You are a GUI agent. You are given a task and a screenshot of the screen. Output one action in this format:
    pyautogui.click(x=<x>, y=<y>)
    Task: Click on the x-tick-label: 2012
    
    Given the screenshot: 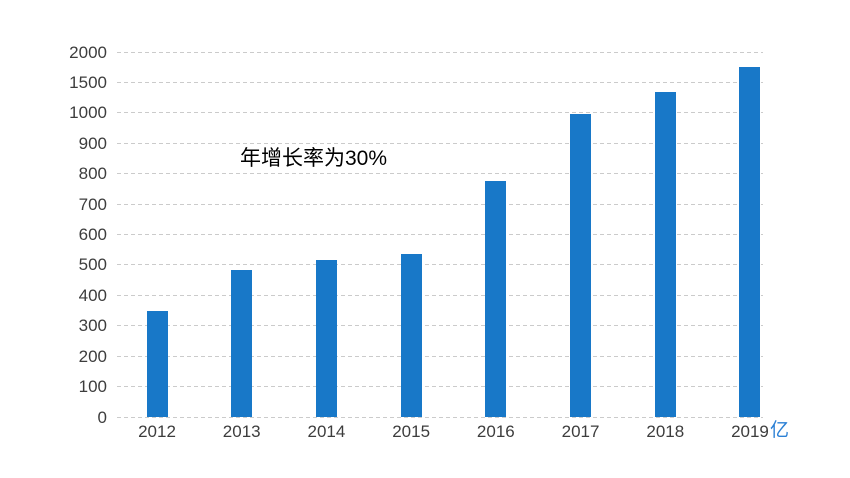 What is the action you would take?
    pyautogui.click(x=157, y=431)
    